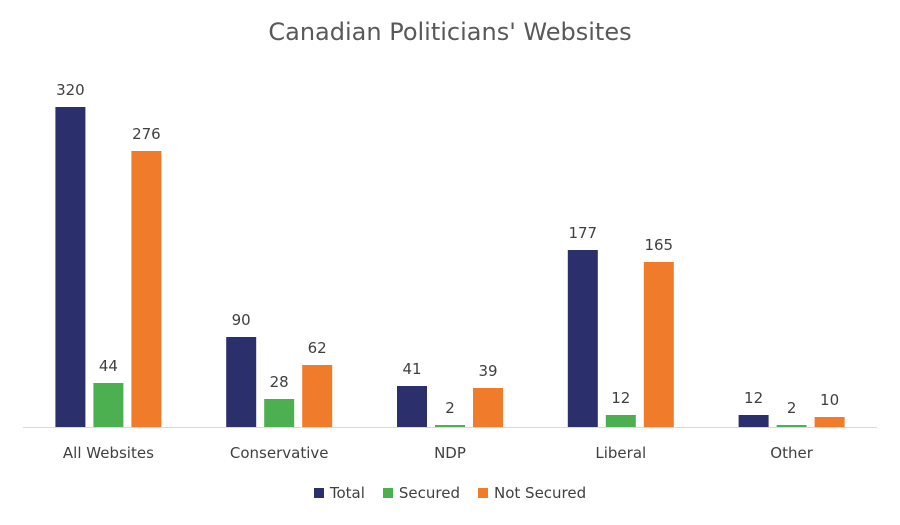  I want to click on bar-not-secured-conservative, so click(317, 396).